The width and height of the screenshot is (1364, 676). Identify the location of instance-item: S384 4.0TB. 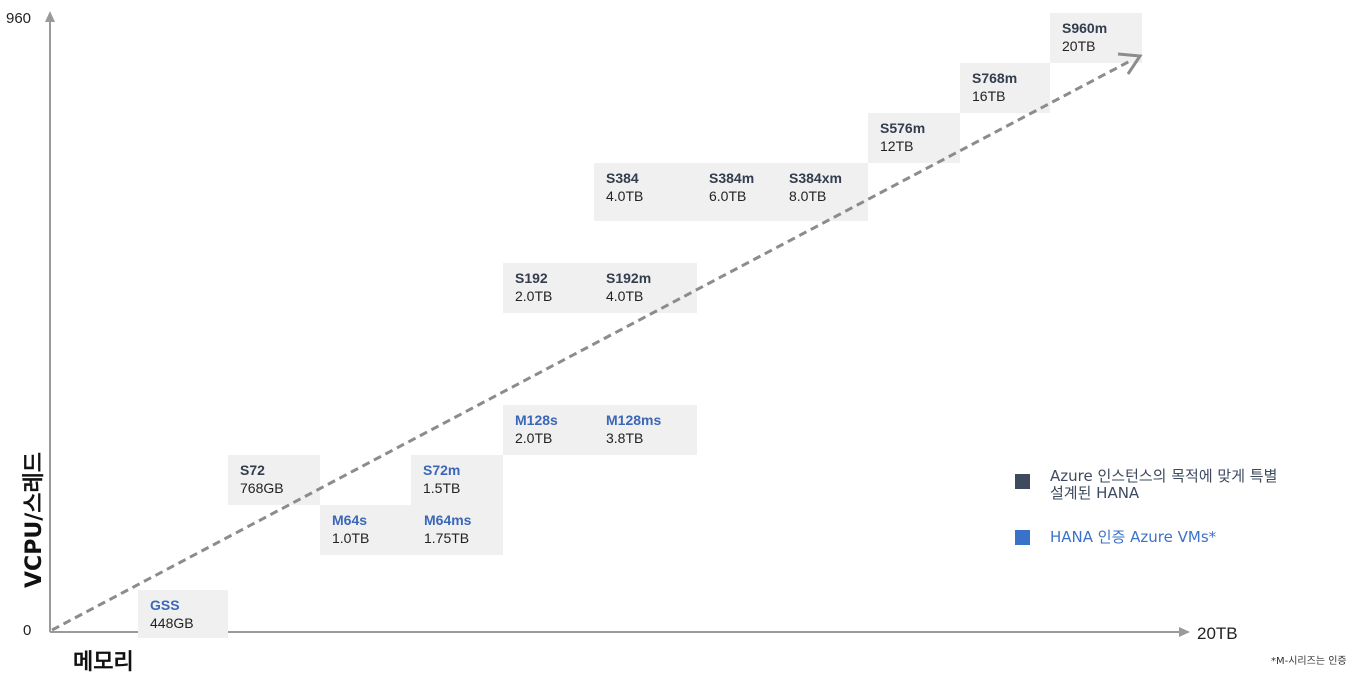
(624, 187).